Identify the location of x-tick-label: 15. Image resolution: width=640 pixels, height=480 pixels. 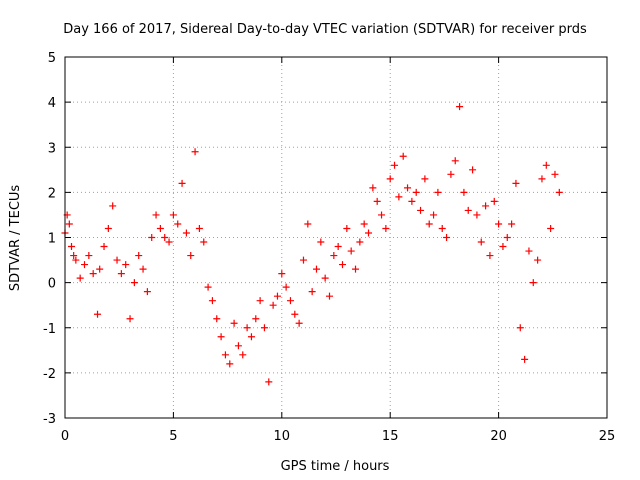
(390, 436).